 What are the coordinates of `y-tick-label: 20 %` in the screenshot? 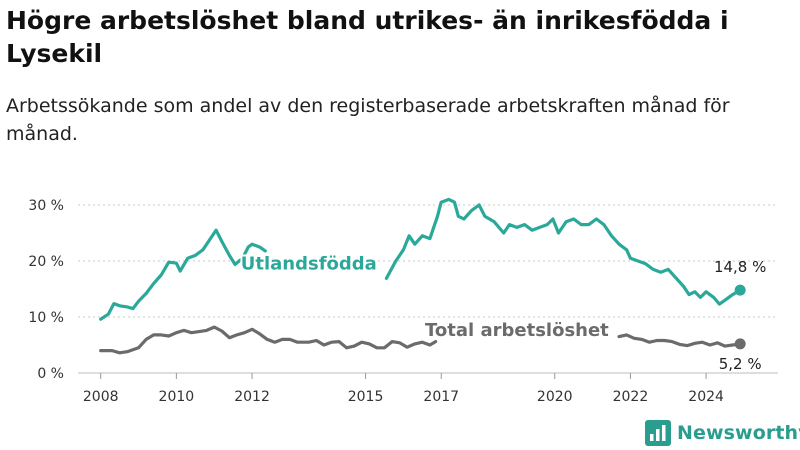 It's located at (46, 262).